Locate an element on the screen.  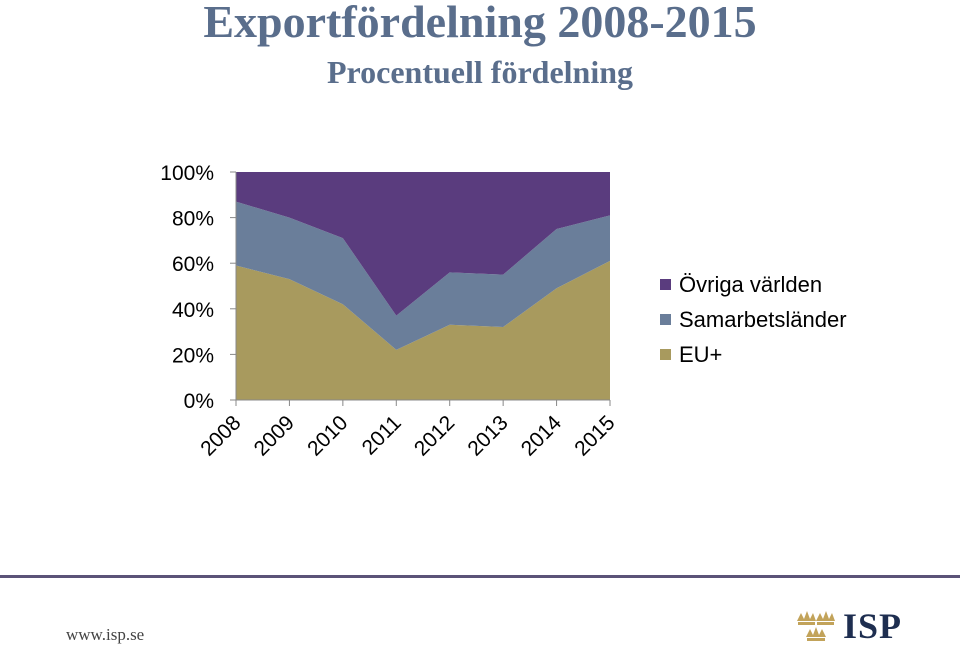
chart-legend: Övriga världen Samarbetsländer EU+ is located at coordinates (753, 319).